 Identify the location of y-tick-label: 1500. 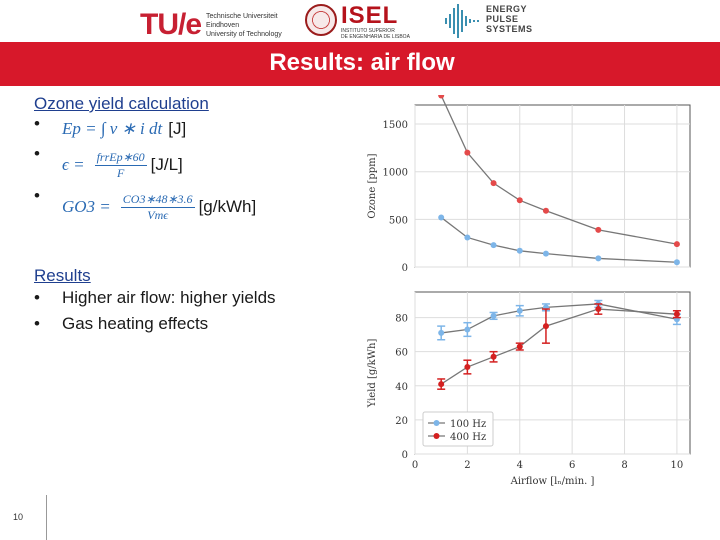
(395, 125).